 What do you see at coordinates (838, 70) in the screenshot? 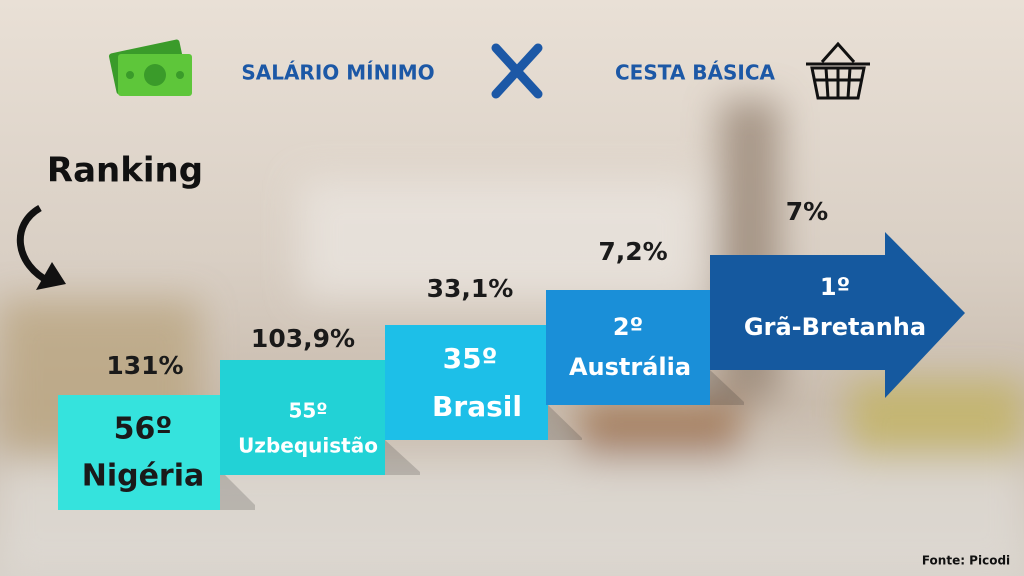
I see `basket-icon` at bounding box center [838, 70].